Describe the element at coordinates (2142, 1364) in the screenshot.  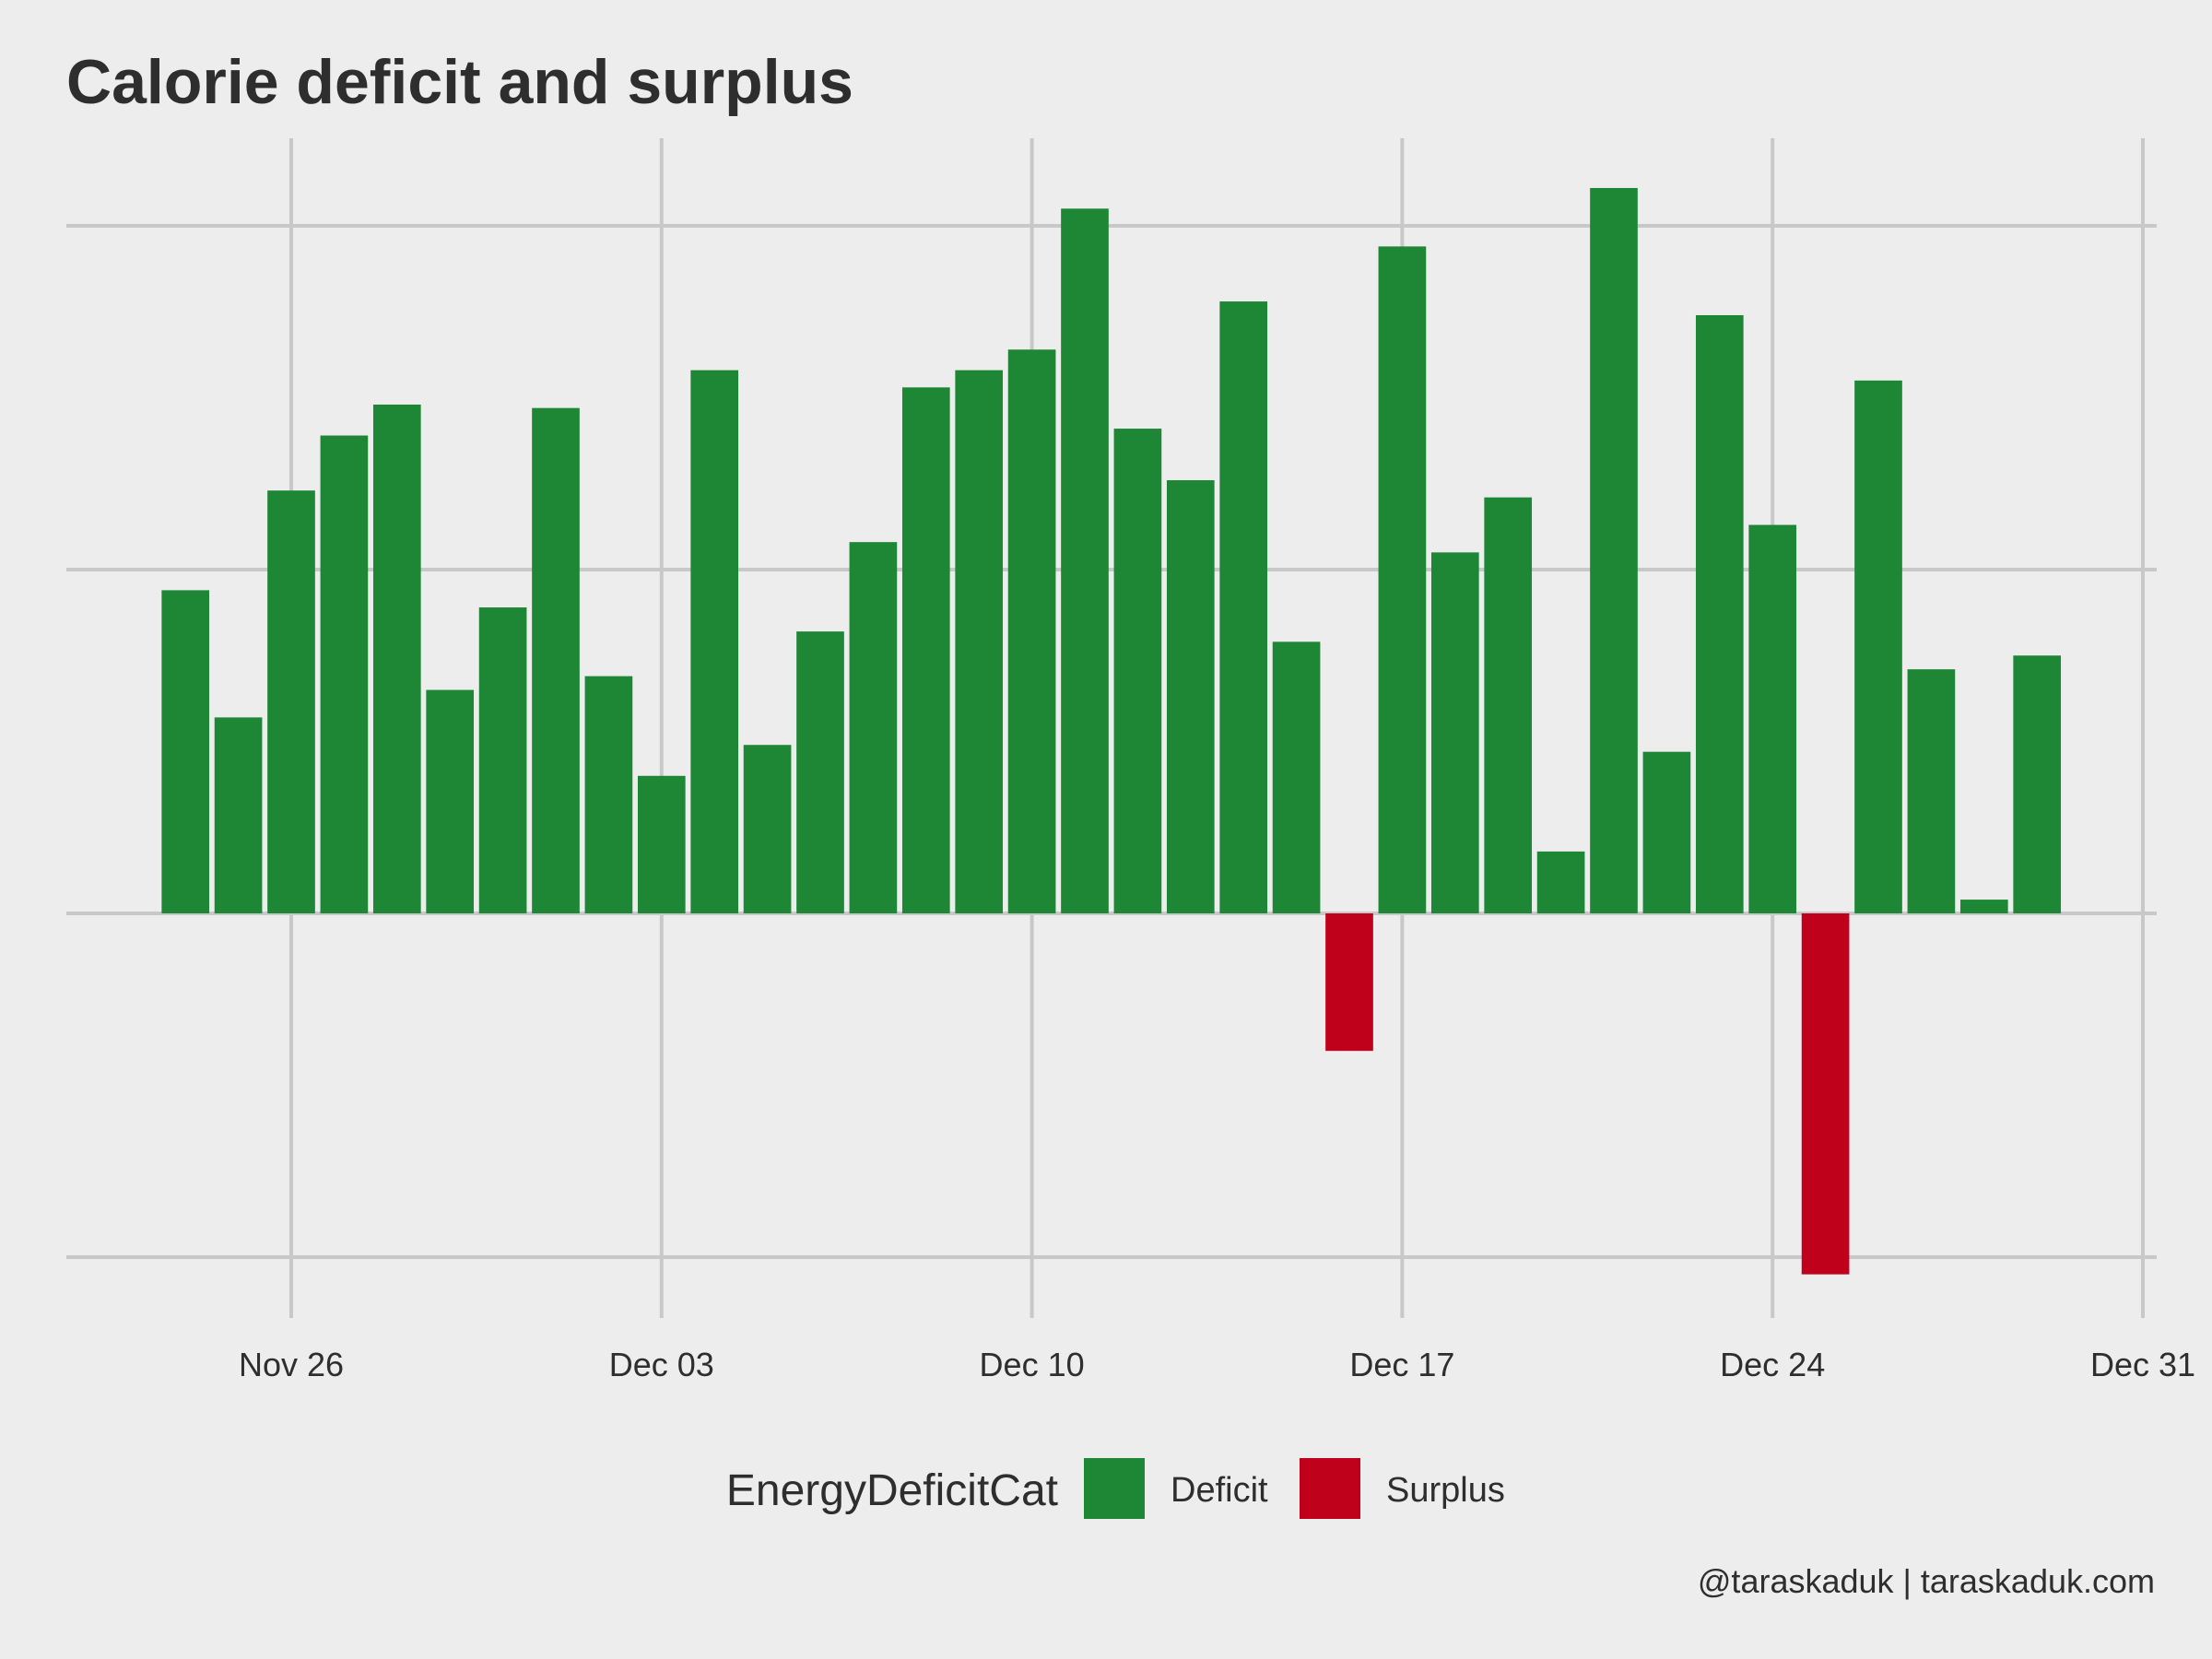
I see `x-tick-label: Dec 31` at that location.